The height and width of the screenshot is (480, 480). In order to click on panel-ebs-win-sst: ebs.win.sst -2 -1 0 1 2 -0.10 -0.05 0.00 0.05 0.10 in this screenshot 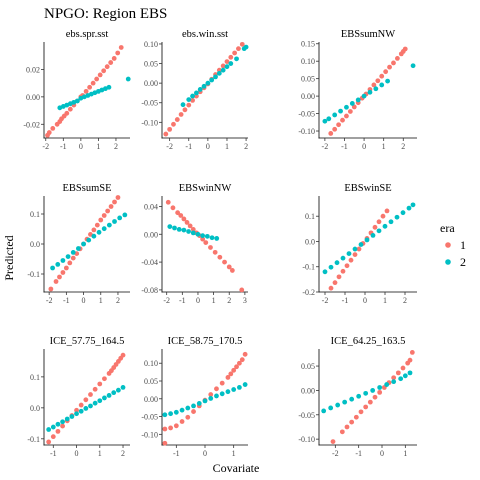, I will do `click(195, 90)`.